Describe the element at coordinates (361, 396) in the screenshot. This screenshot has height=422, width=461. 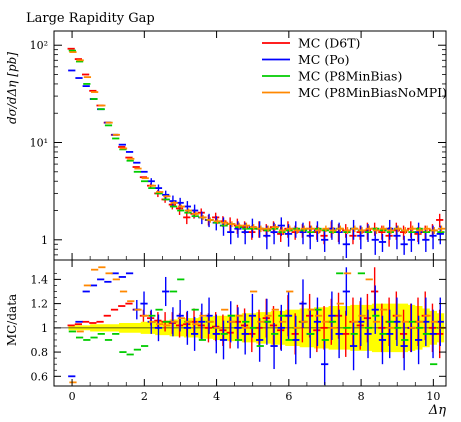
I see `x-tick-label: 8` at that location.